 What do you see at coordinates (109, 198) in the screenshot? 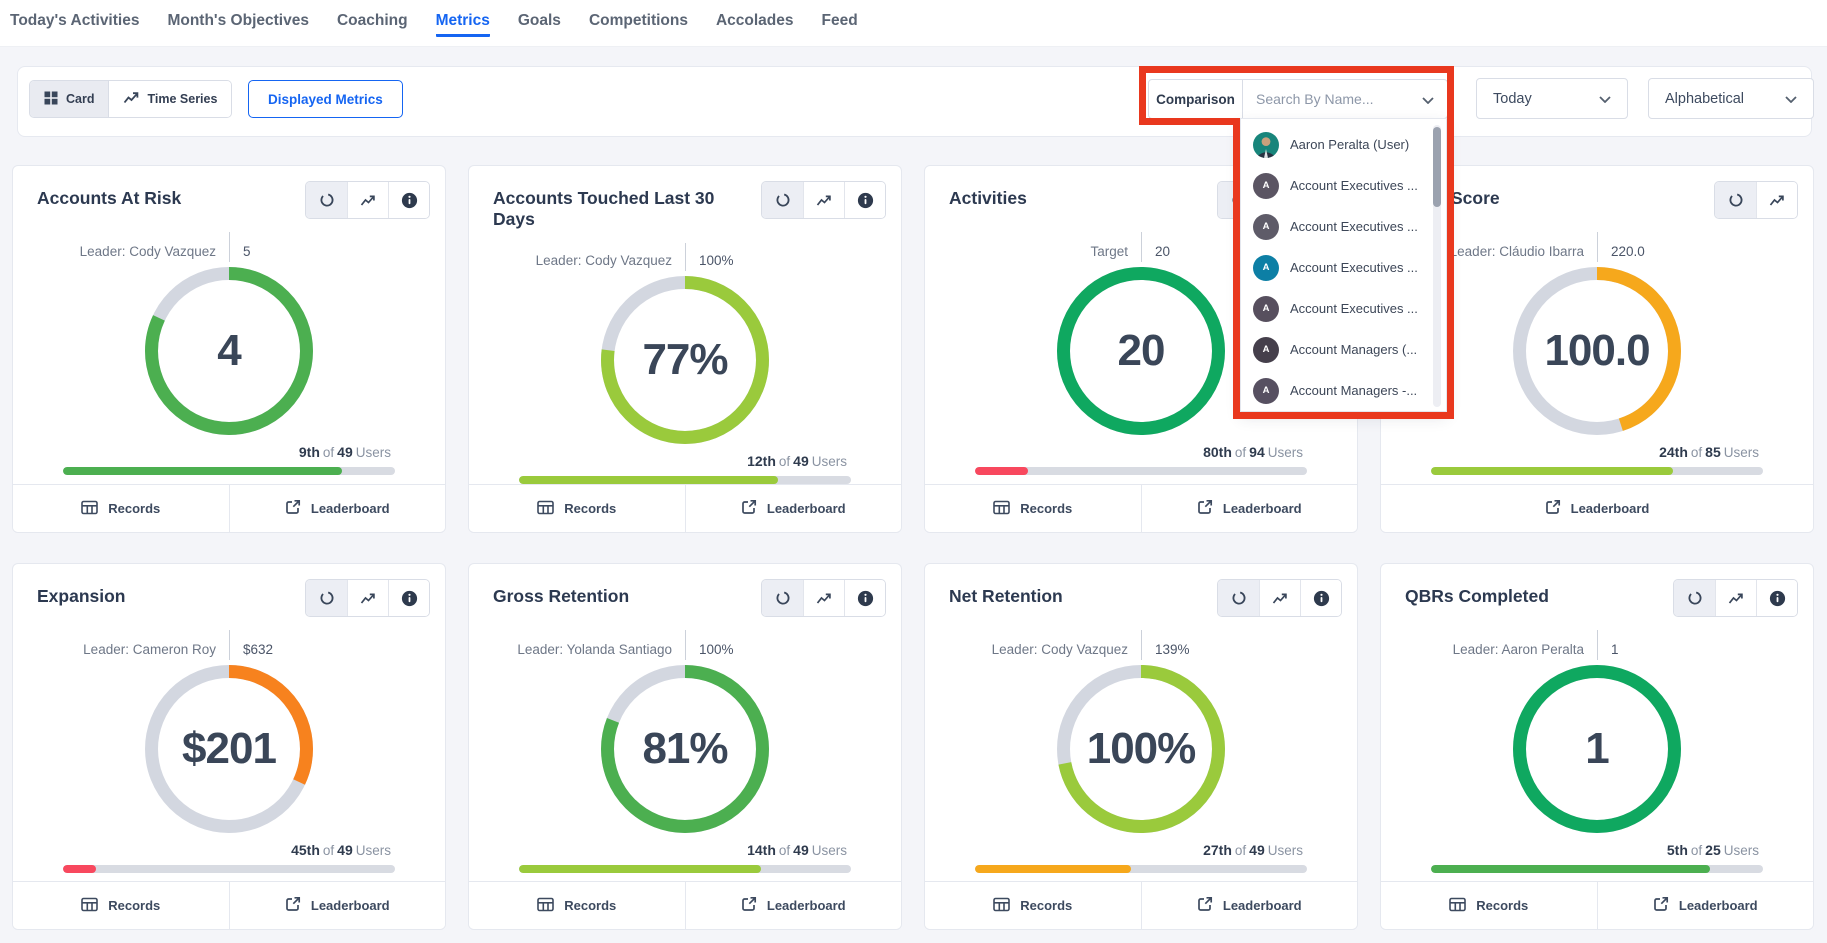
I see `card-title: Accounts At Risk` at bounding box center [109, 198].